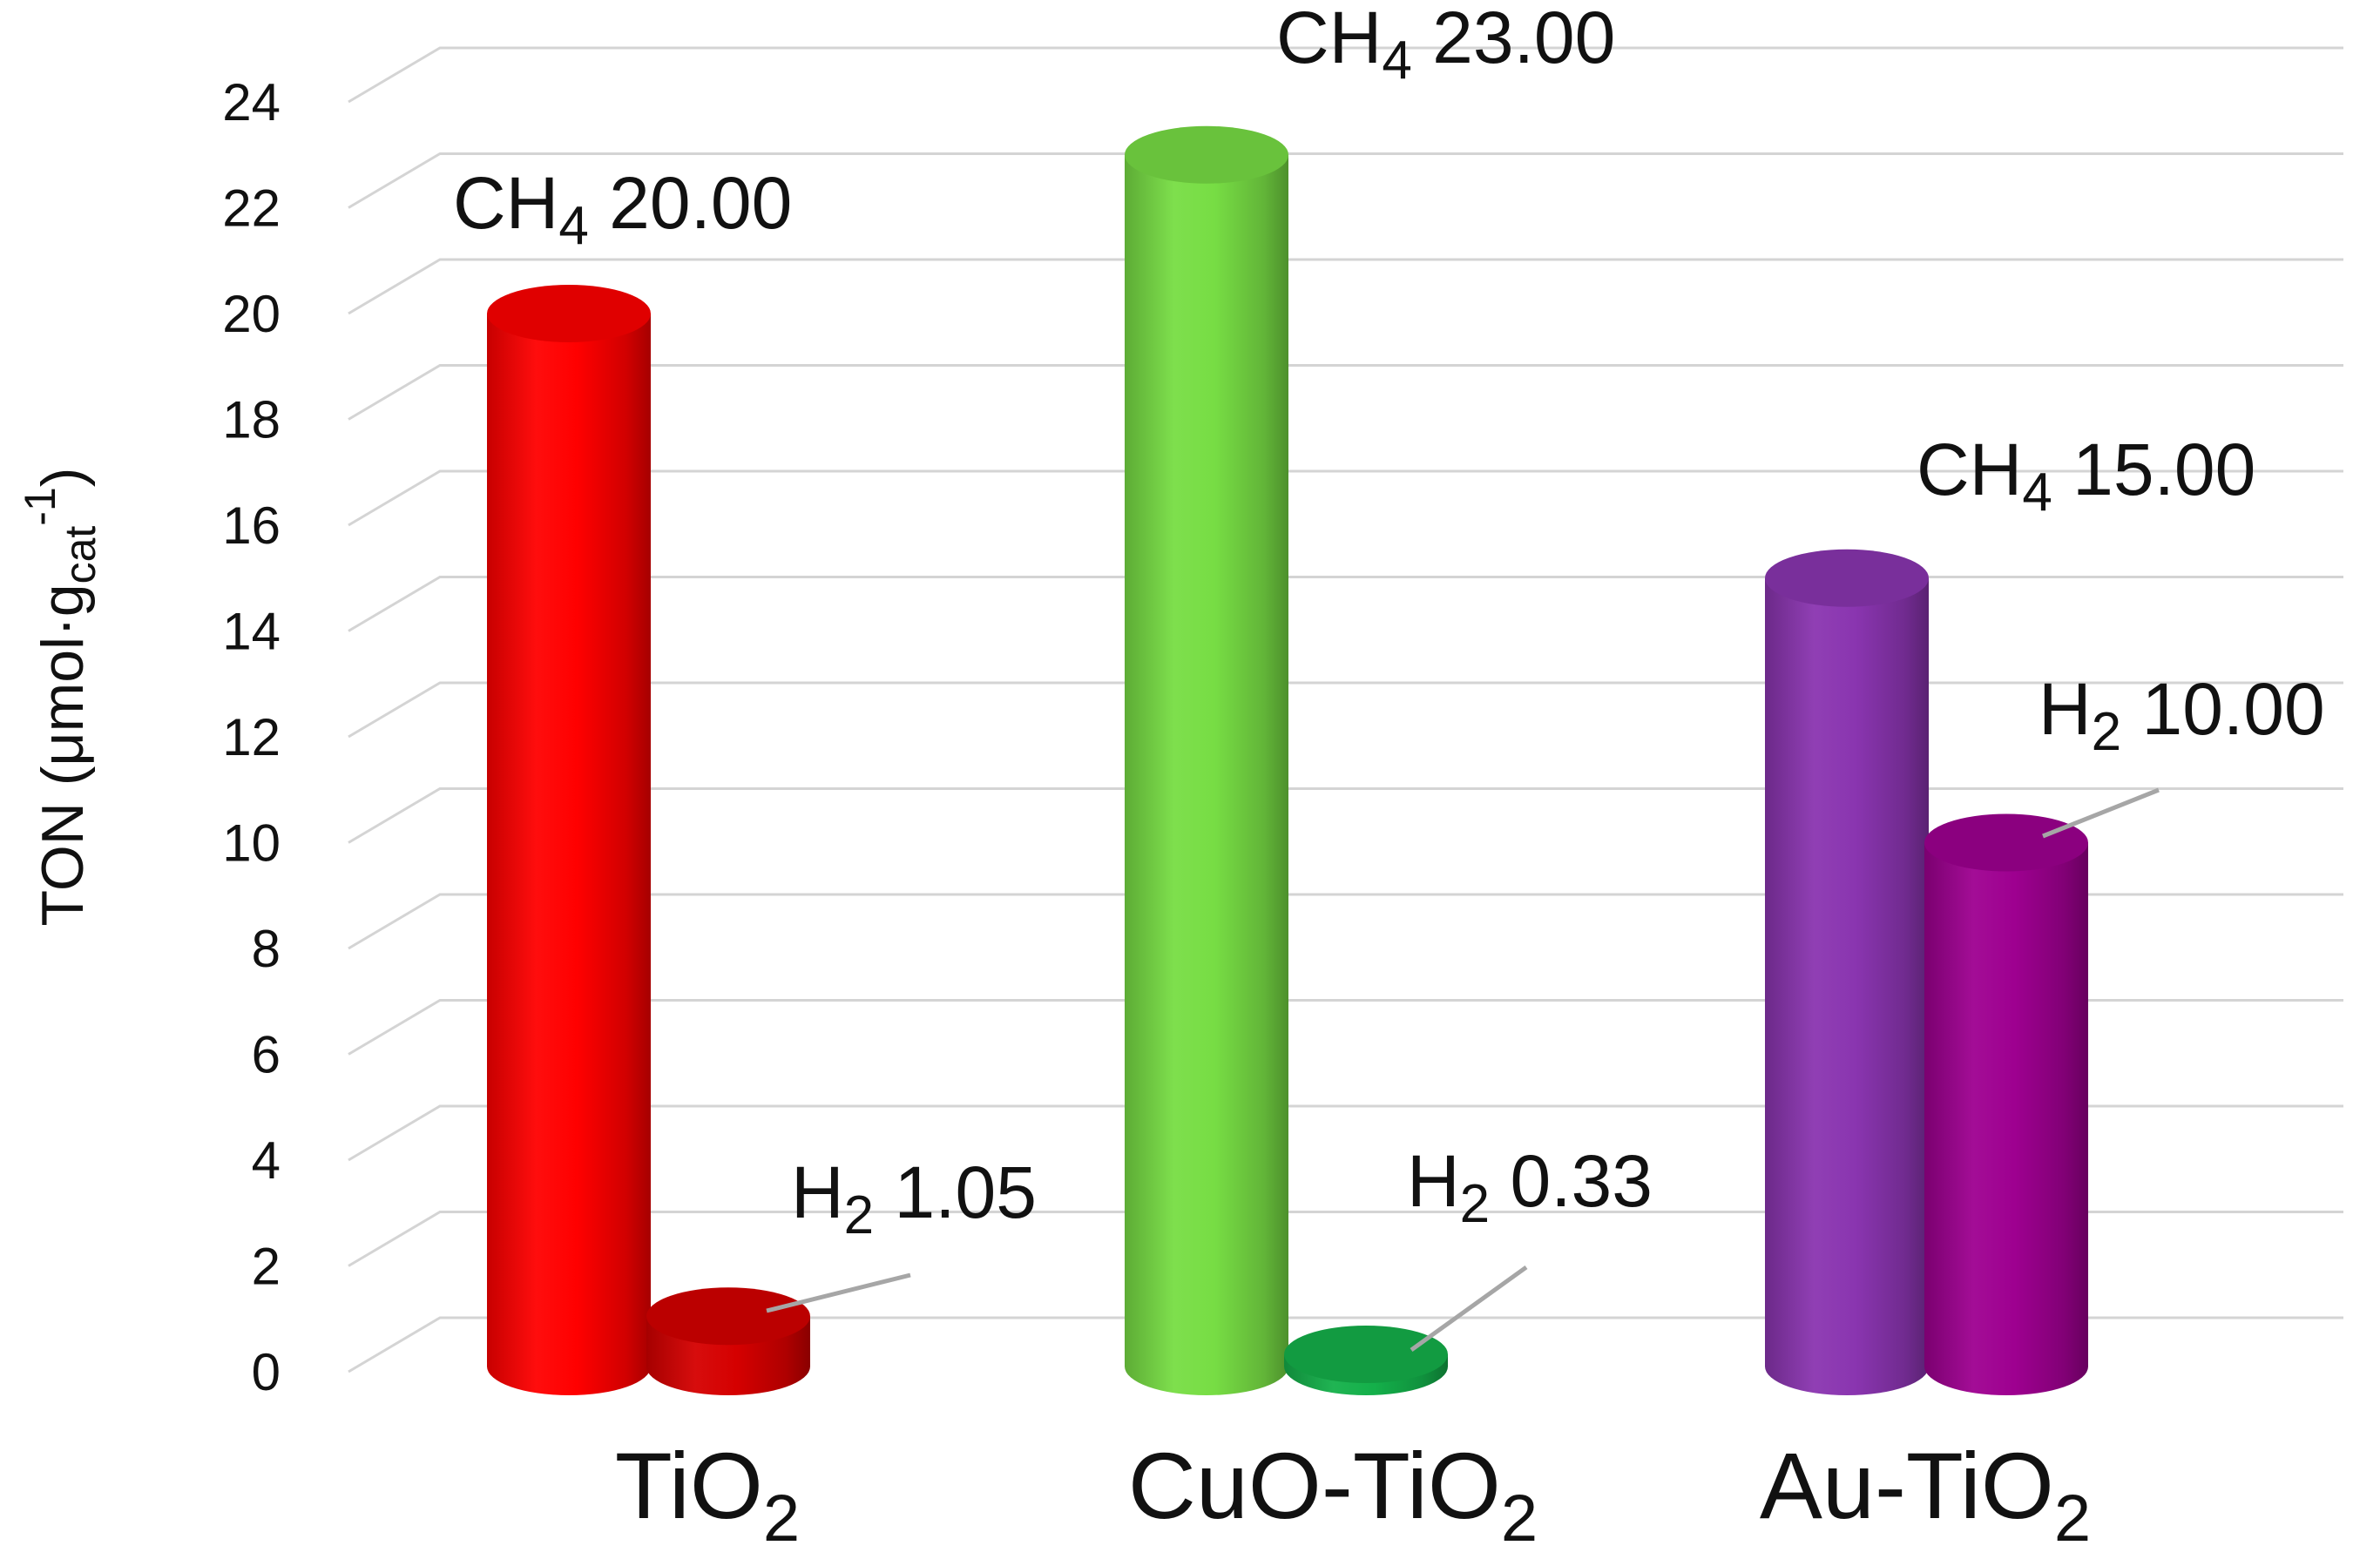  Describe the element at coordinates (251, 420) in the screenshot. I see `y-tick-label: 18` at that location.